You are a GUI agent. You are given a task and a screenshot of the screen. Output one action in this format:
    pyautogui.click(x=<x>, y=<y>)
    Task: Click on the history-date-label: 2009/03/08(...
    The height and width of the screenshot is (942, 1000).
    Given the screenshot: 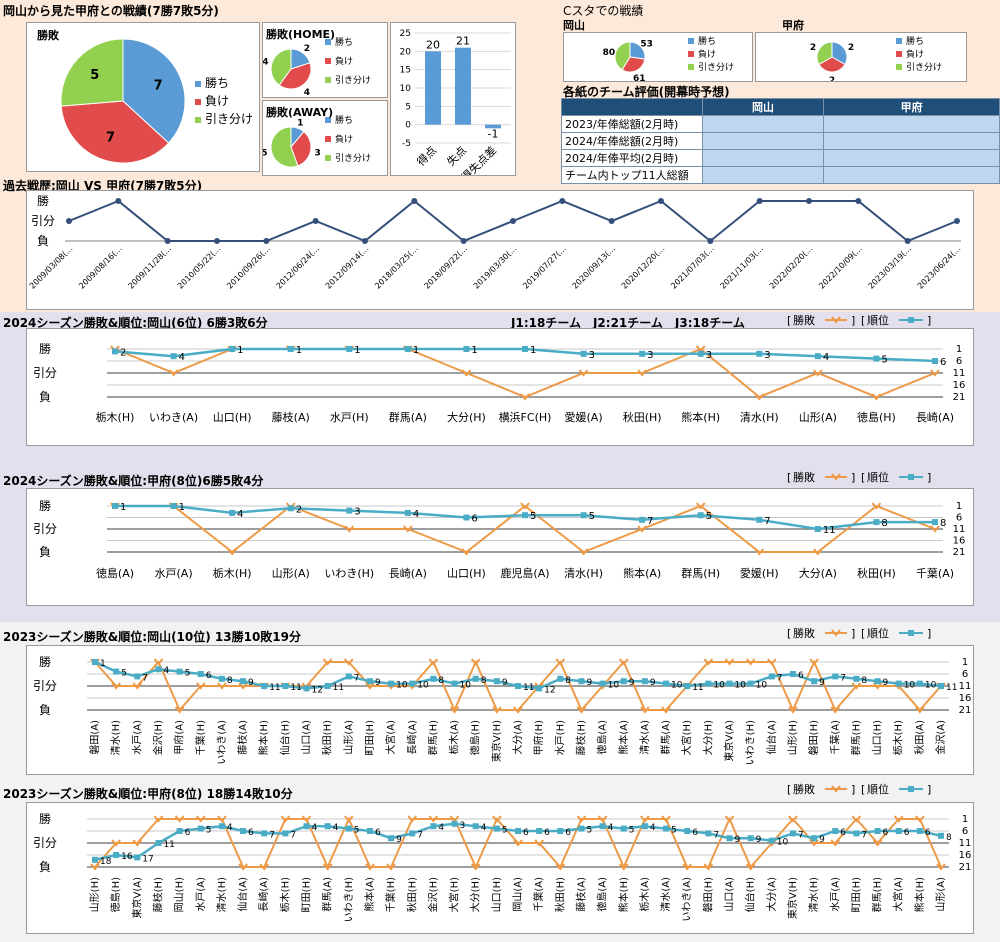 What is the action you would take?
    pyautogui.click(x=51, y=267)
    